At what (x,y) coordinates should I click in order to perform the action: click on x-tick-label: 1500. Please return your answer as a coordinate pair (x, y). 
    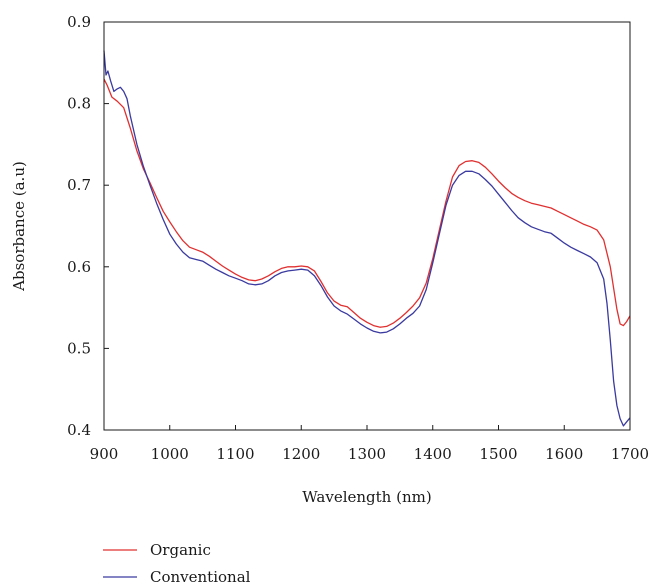
    Looking at the image, I should click on (498, 454).